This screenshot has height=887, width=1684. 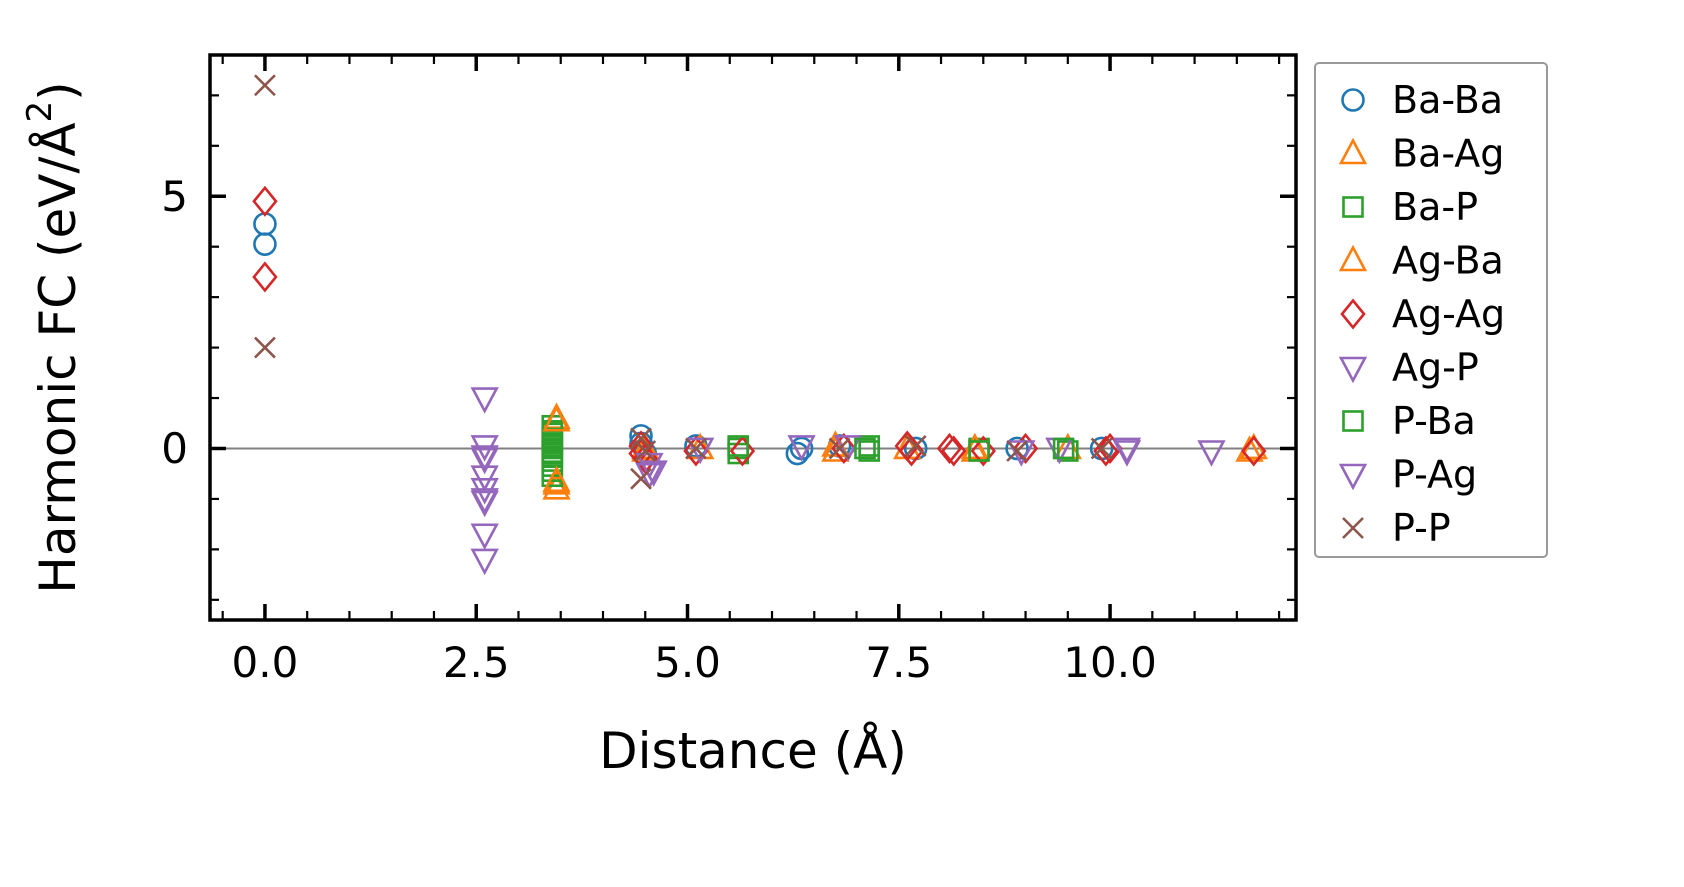 I want to click on series-ba-p, so click(x=810, y=451).